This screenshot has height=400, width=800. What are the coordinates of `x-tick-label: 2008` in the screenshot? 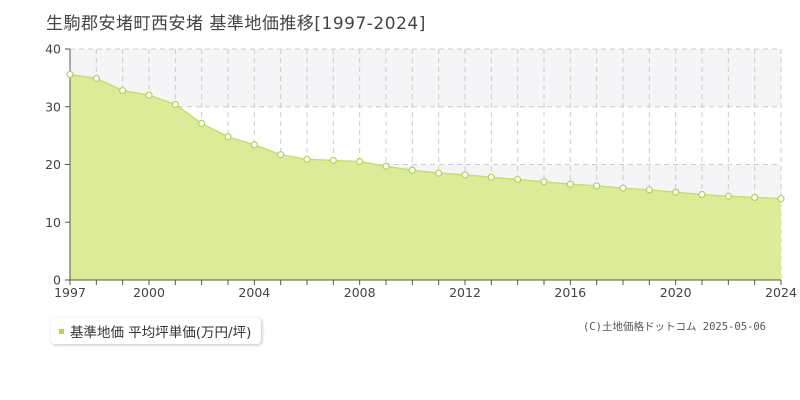 It's located at (360, 292).